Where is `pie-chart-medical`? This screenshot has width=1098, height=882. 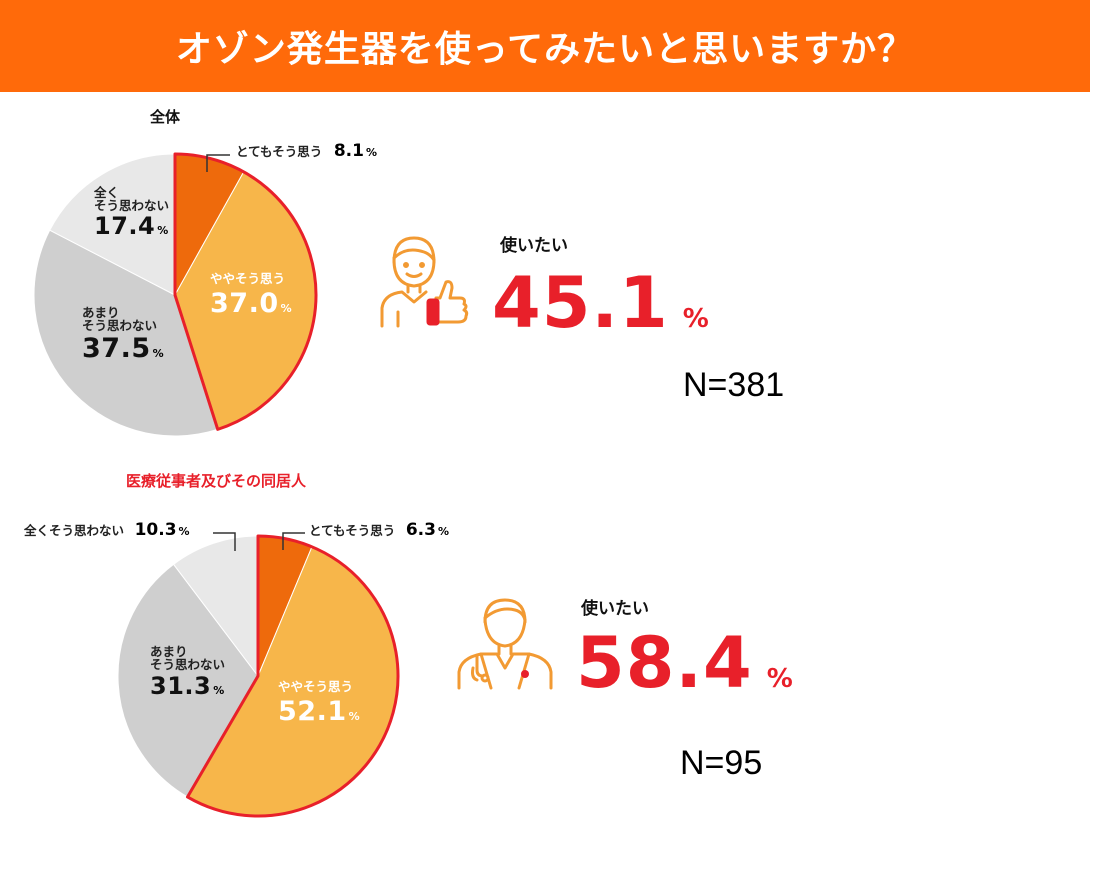 pie-chart-medical is located at coordinates (258, 676).